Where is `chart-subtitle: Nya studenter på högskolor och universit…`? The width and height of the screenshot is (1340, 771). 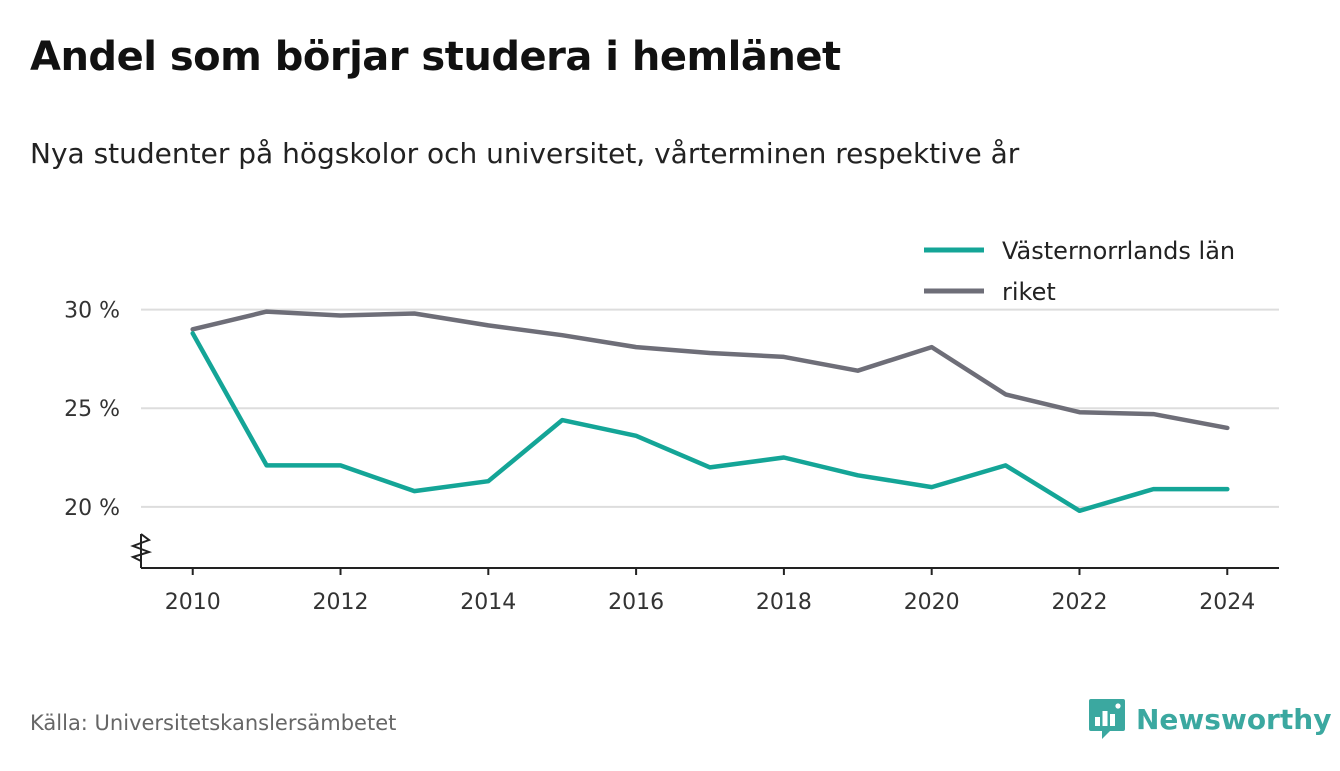 chart-subtitle: Nya studenter på högskolor och universit… is located at coordinates (525, 153).